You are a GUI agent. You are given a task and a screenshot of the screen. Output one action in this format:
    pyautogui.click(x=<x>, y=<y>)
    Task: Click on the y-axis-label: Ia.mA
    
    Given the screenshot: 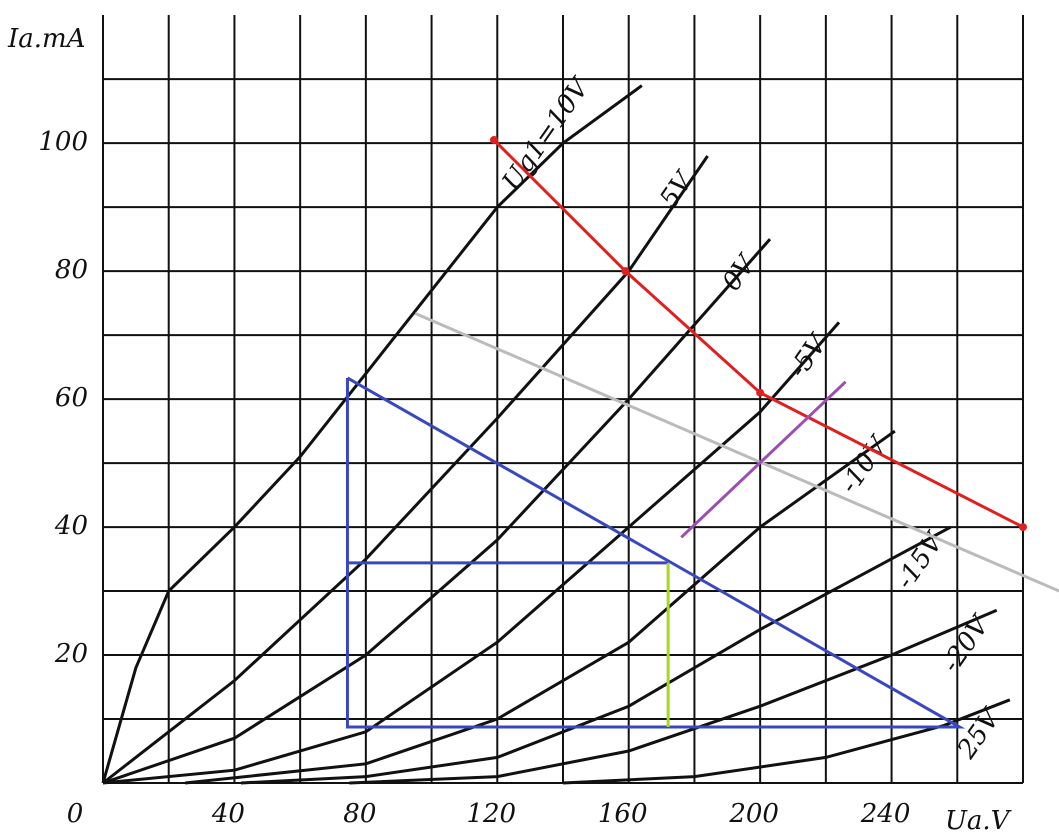 What is the action you would take?
    pyautogui.click(x=46, y=39)
    